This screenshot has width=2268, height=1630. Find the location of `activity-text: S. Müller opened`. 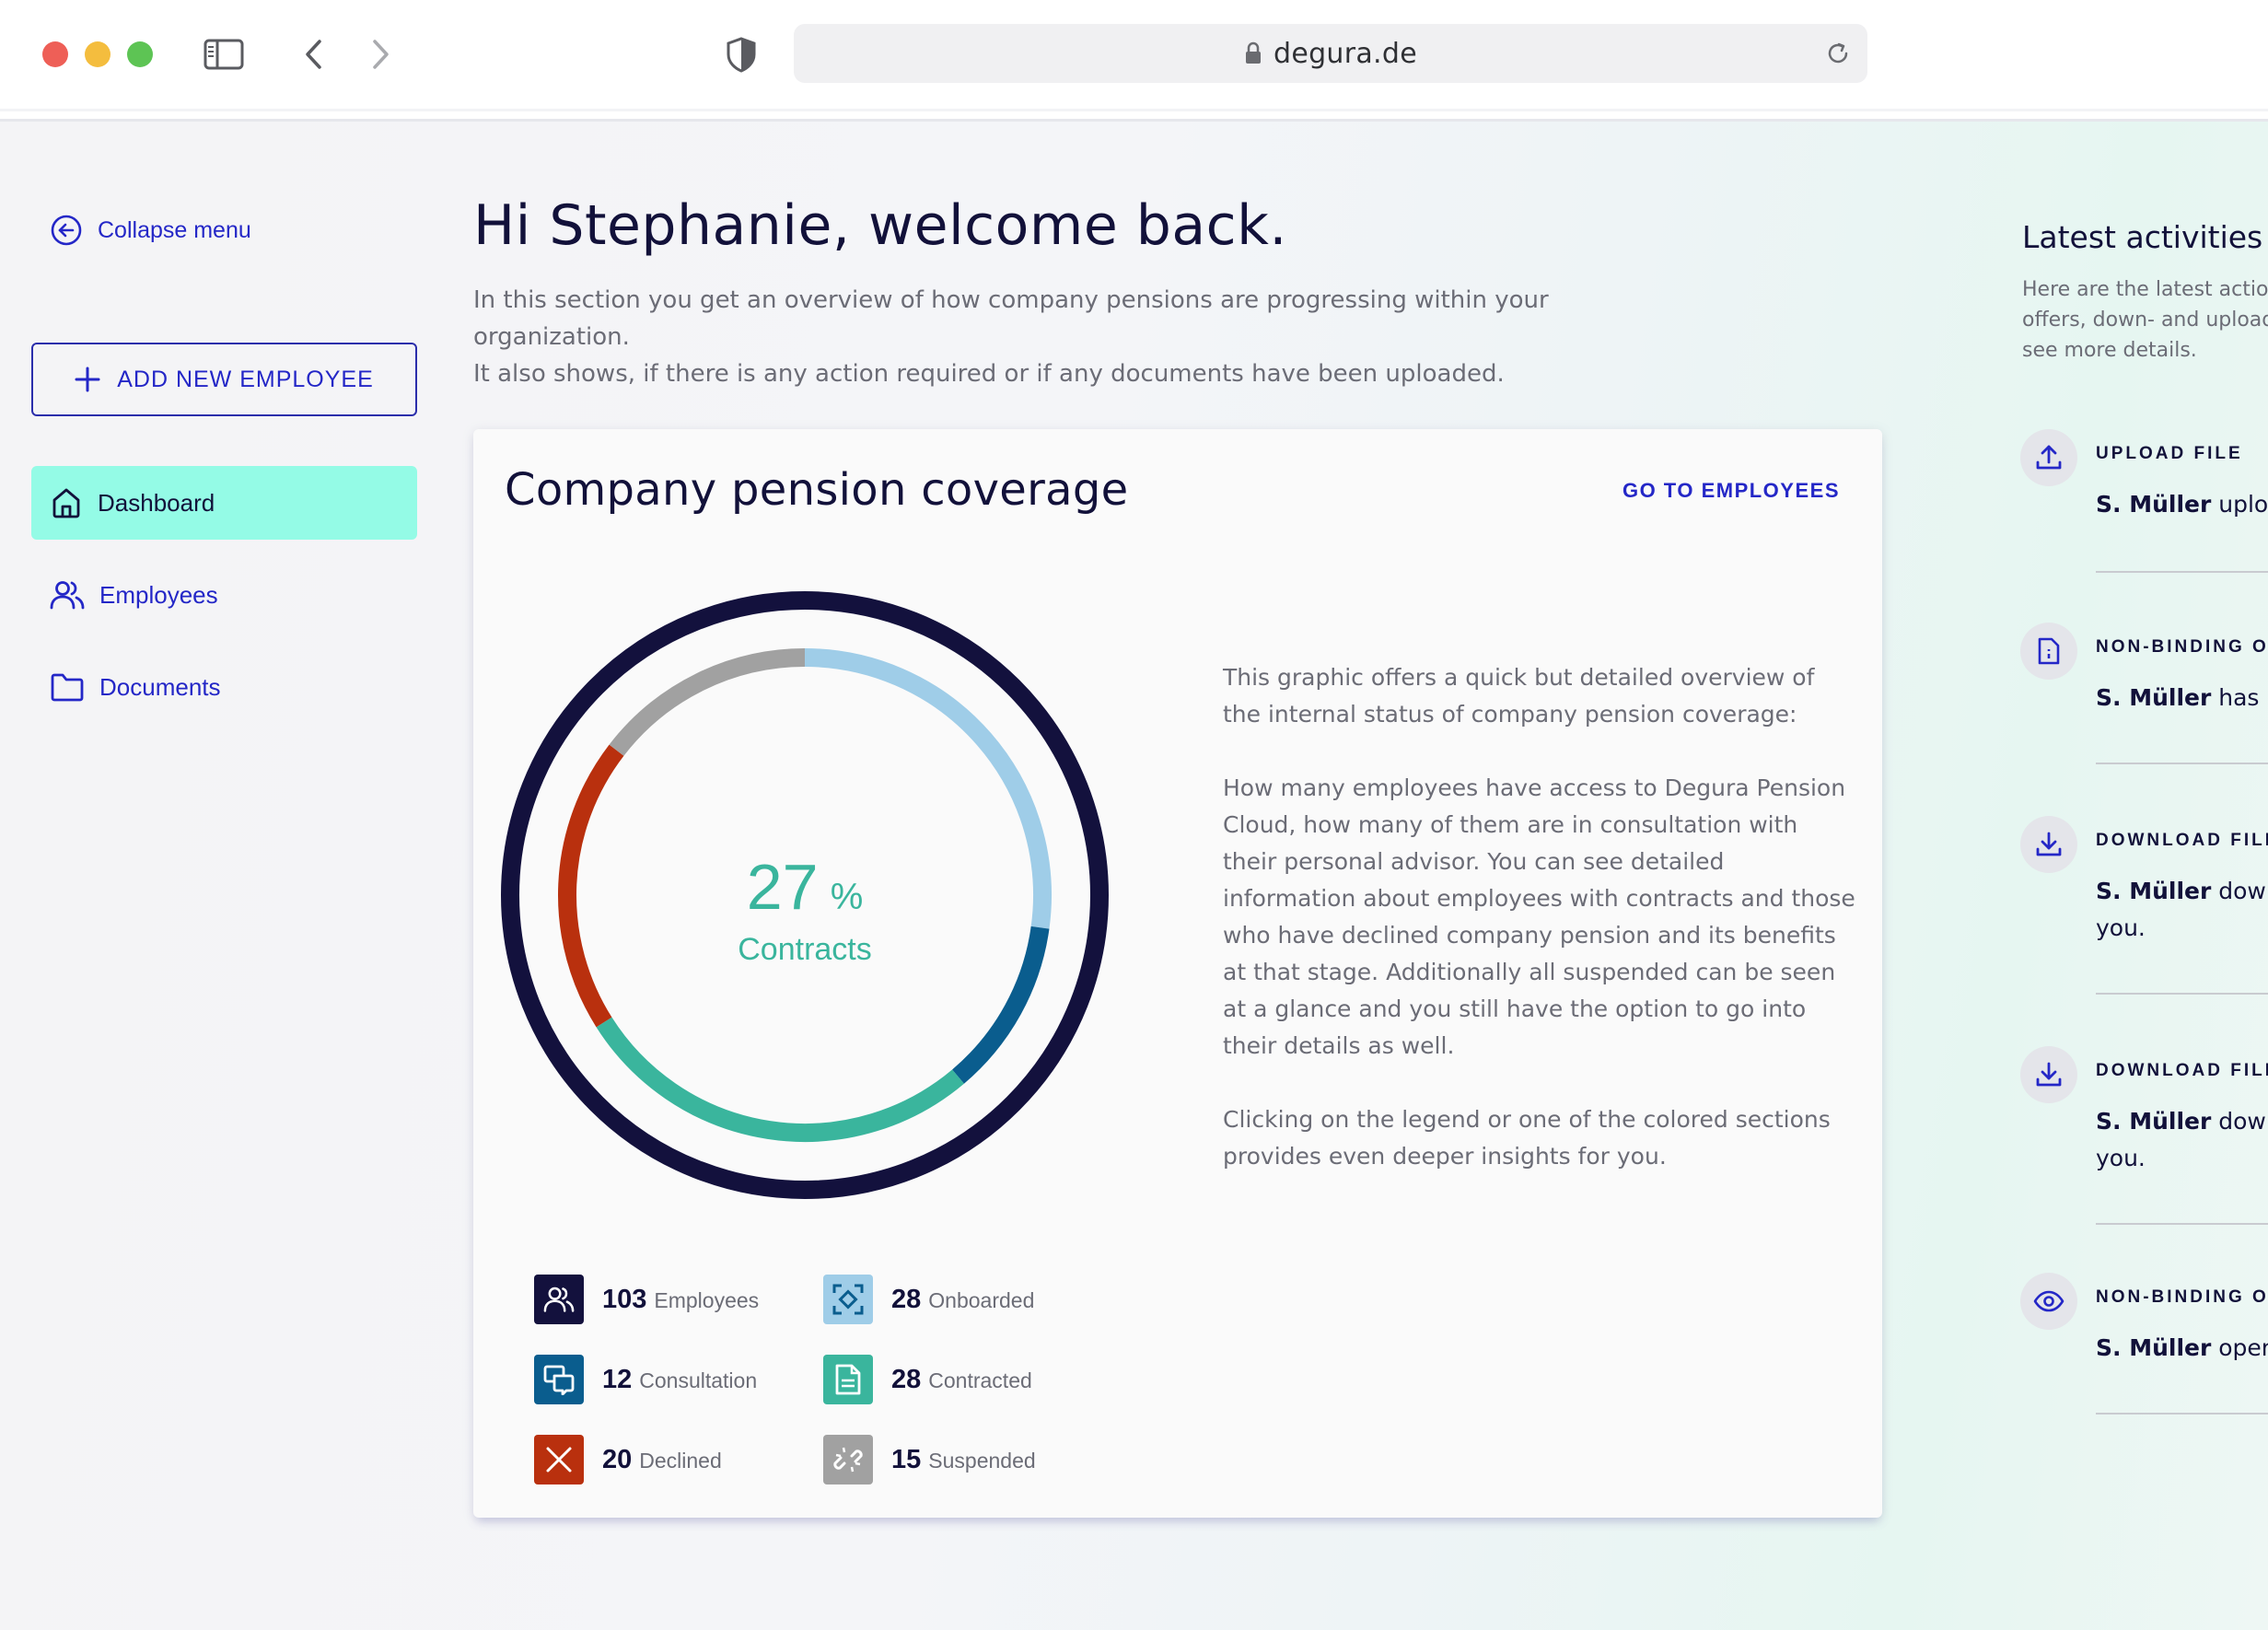

activity-text: S. Müller opened is located at coordinates (2182, 1348).